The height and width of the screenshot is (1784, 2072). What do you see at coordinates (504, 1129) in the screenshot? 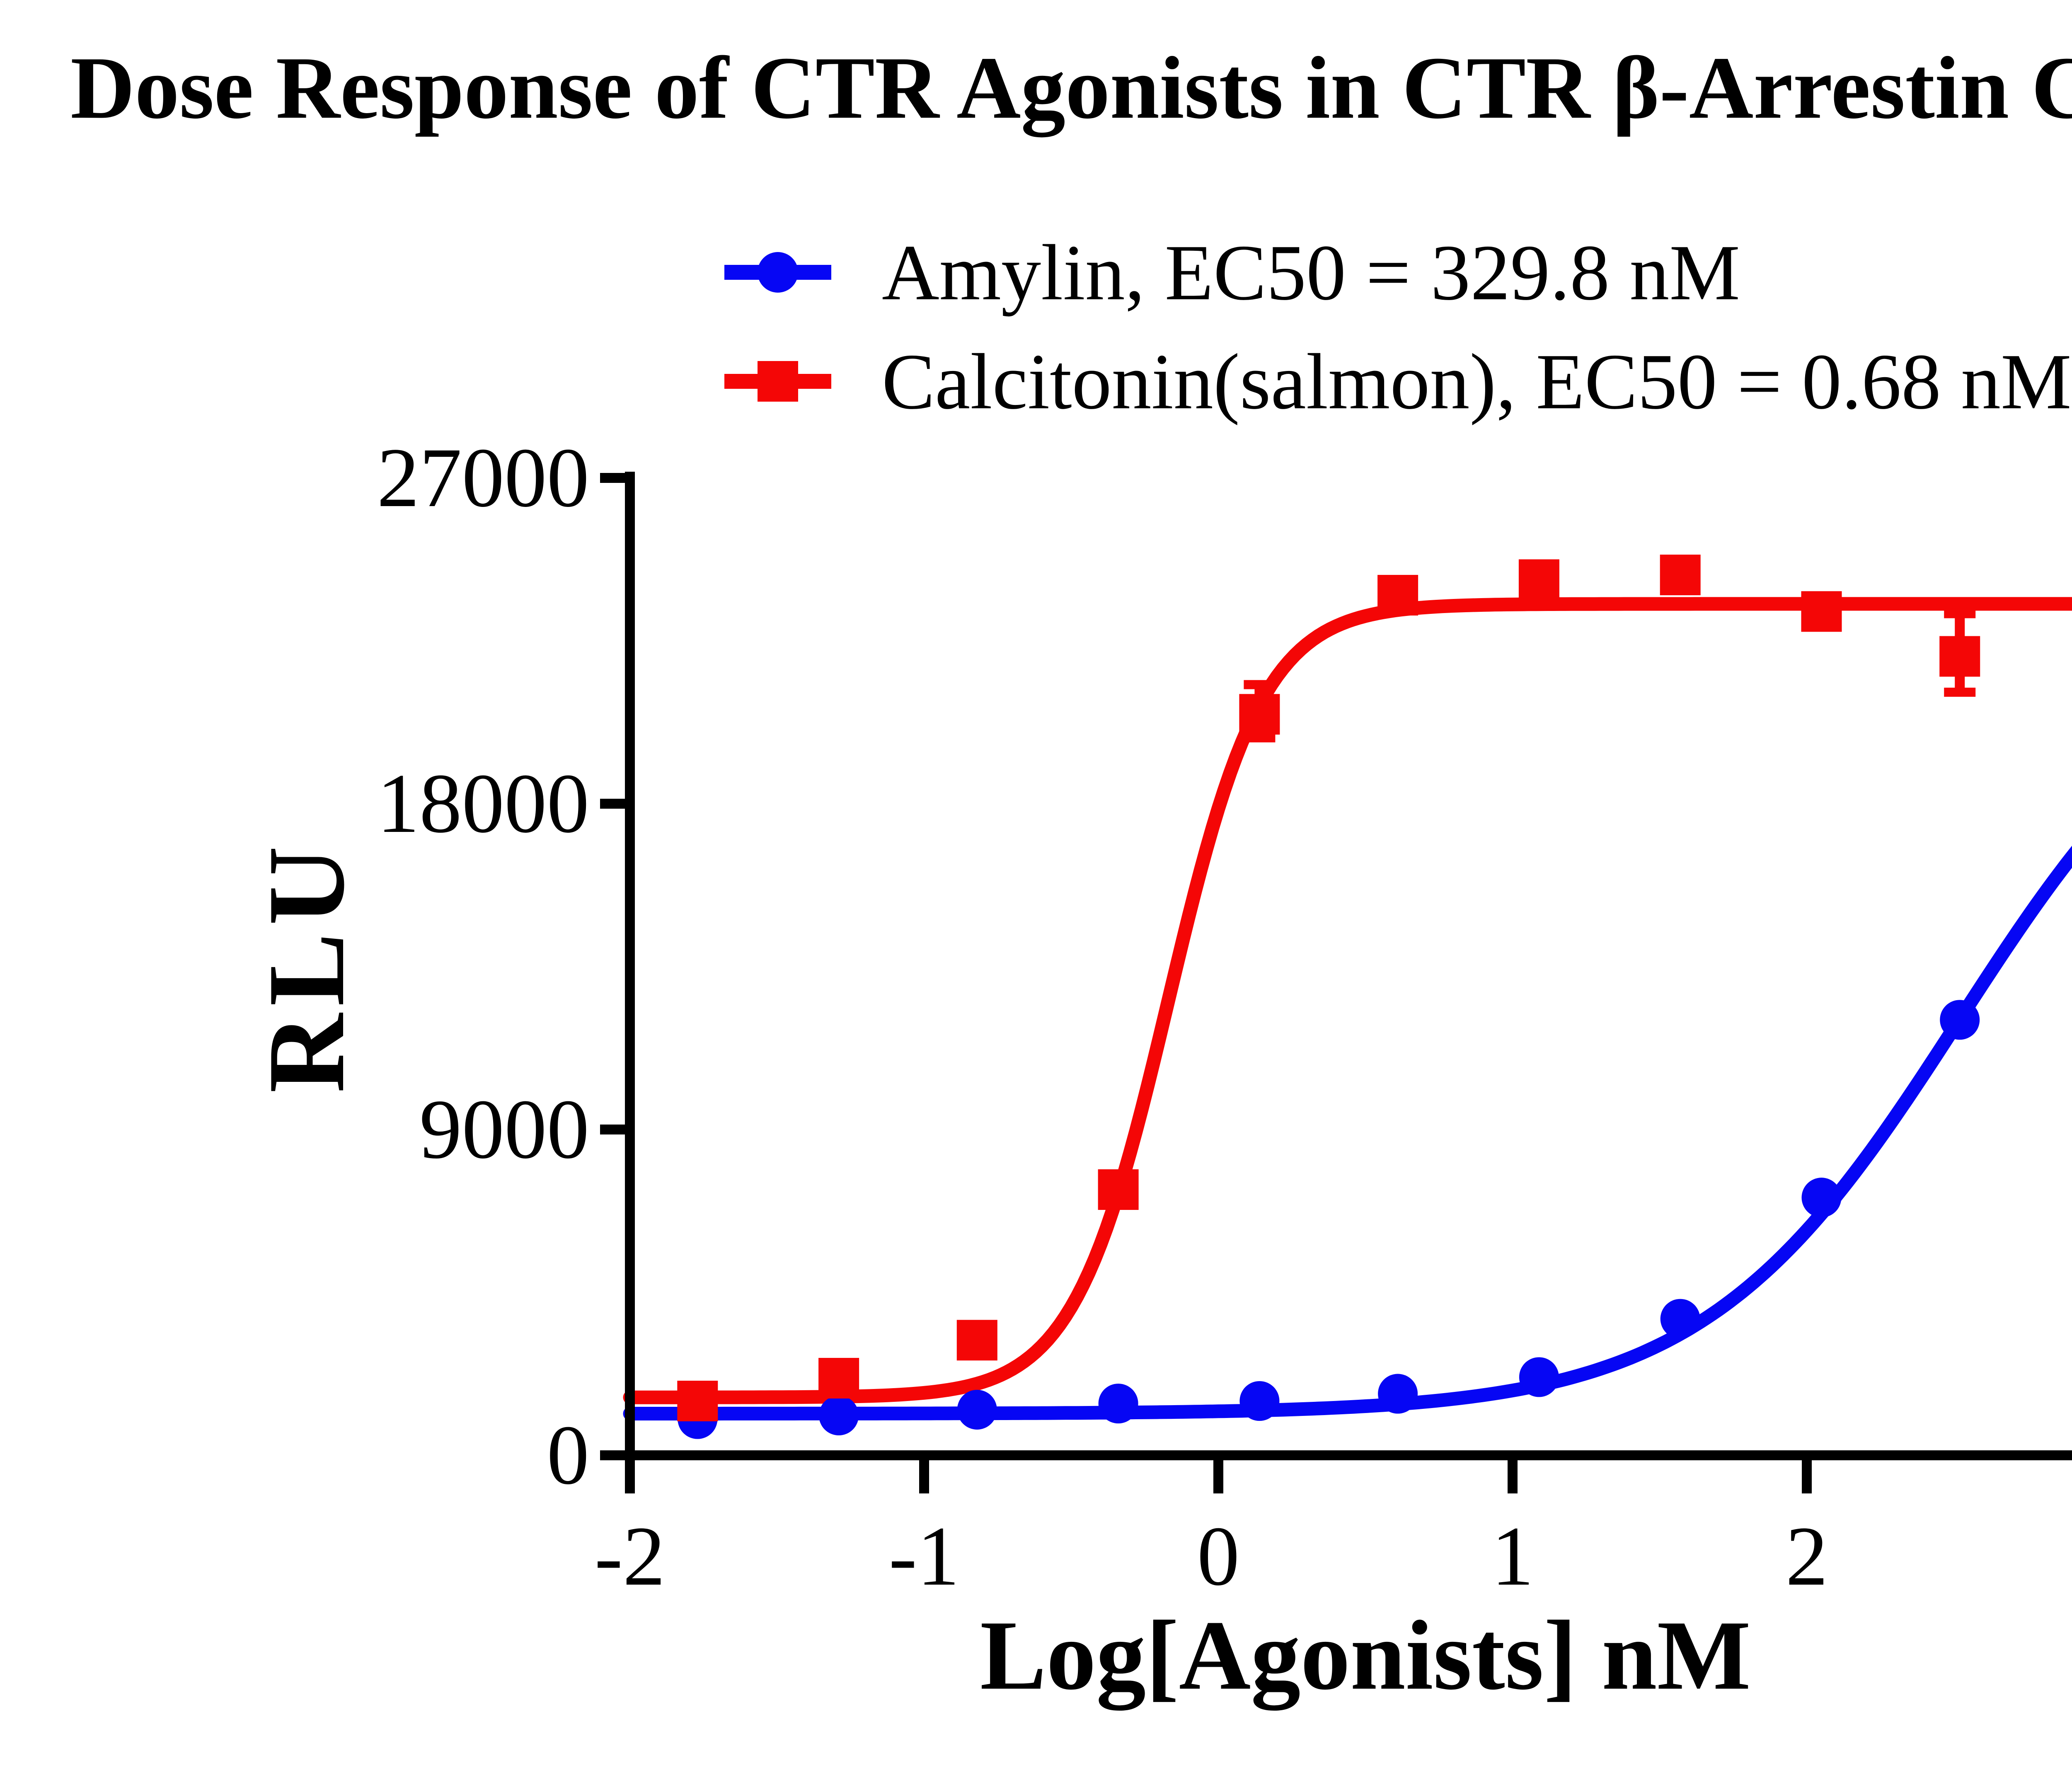
I see `y-tick-label: 9000` at bounding box center [504, 1129].